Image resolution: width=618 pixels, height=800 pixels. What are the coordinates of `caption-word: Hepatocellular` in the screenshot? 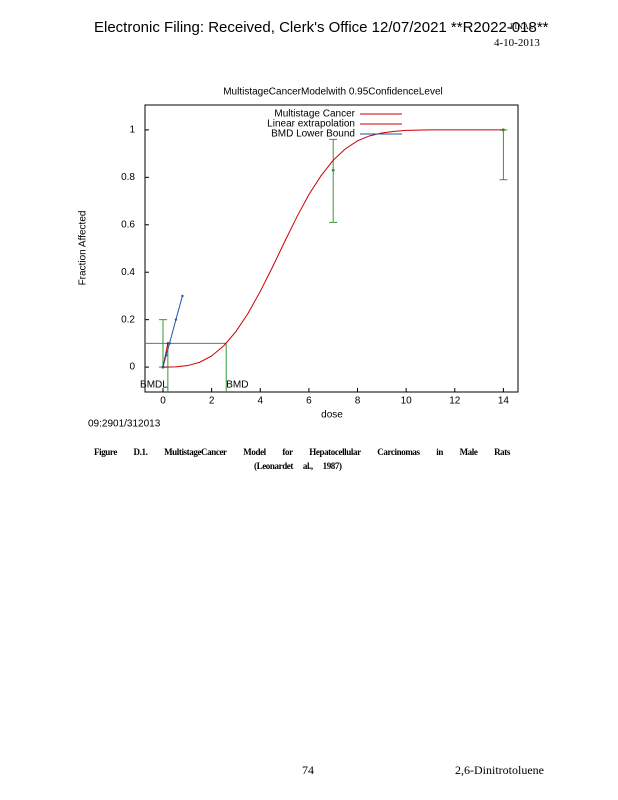 It's located at (335, 452).